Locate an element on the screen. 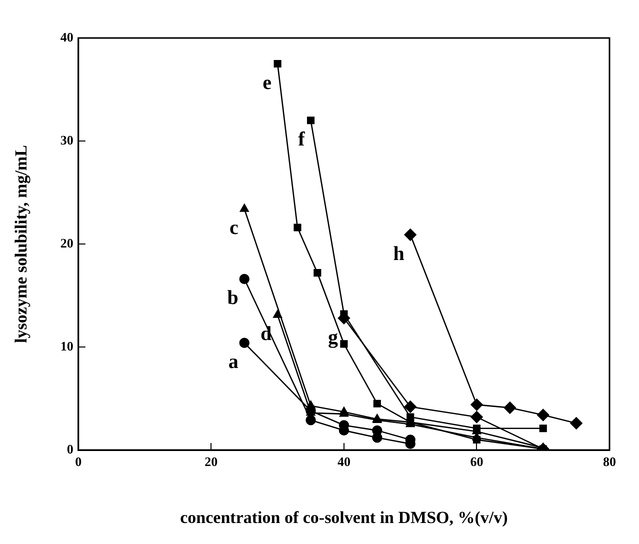 This screenshot has width=639, height=544. series-label: b is located at coordinates (232, 298).